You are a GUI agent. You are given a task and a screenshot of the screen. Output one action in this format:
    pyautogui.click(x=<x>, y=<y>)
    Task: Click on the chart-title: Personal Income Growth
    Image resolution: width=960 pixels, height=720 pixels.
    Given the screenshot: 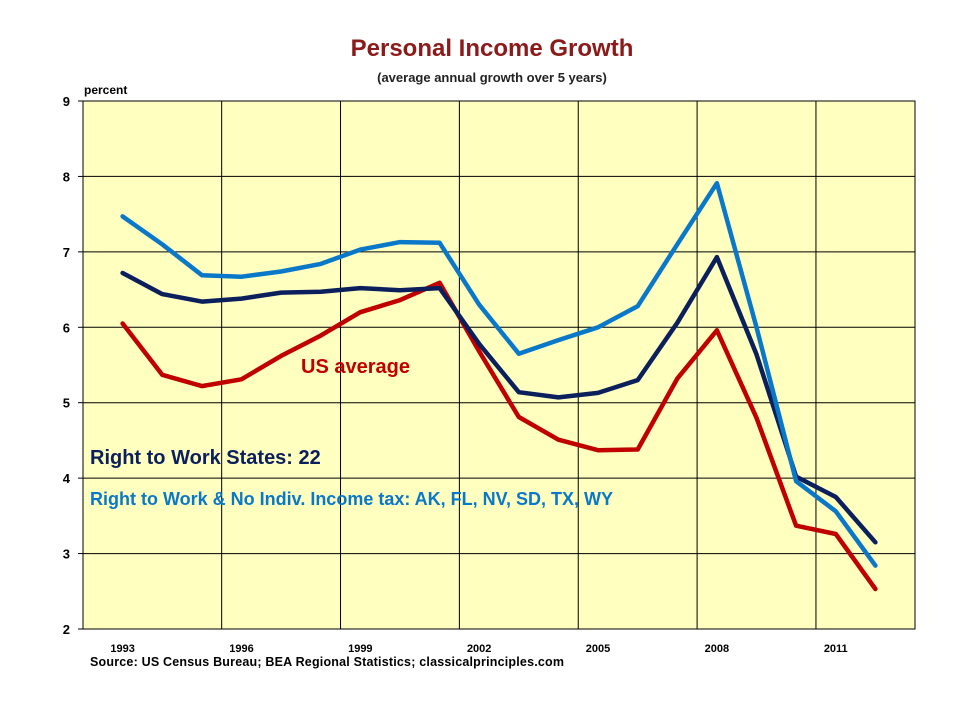 What is the action you would take?
    pyautogui.click(x=492, y=48)
    